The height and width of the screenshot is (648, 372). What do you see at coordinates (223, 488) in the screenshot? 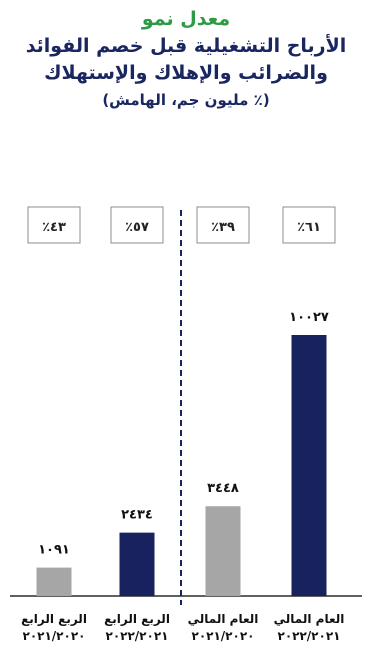
I see `value-label-3: ٣٤٤٨` at bounding box center [223, 488].